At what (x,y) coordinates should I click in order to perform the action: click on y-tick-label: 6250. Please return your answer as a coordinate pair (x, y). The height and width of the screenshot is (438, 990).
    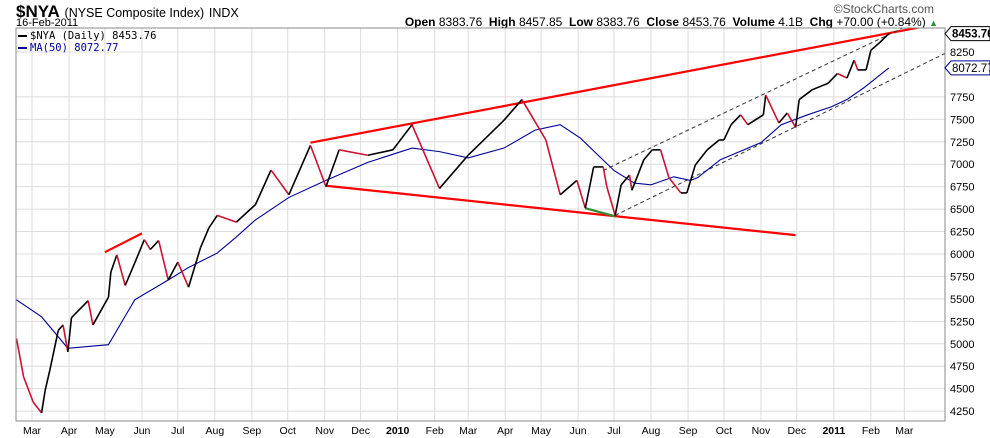
    Looking at the image, I should click on (962, 233).